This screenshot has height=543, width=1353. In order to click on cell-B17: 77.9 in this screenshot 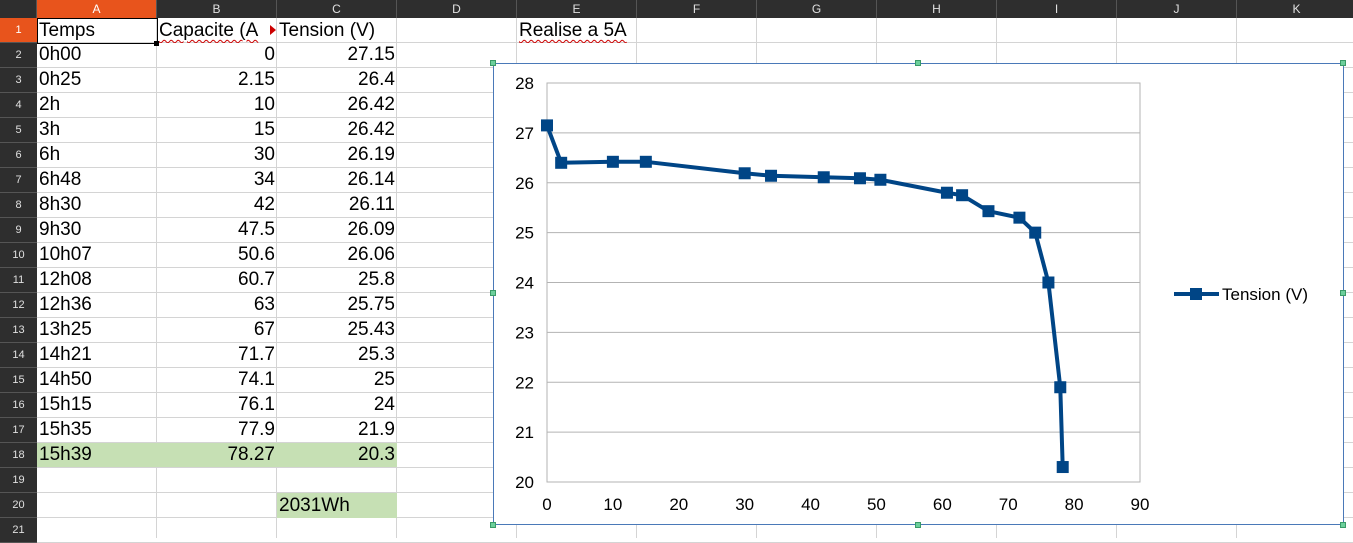, I will do `click(256, 429)`.